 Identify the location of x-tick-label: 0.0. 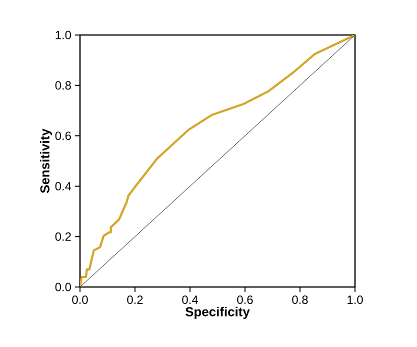
(80, 300).